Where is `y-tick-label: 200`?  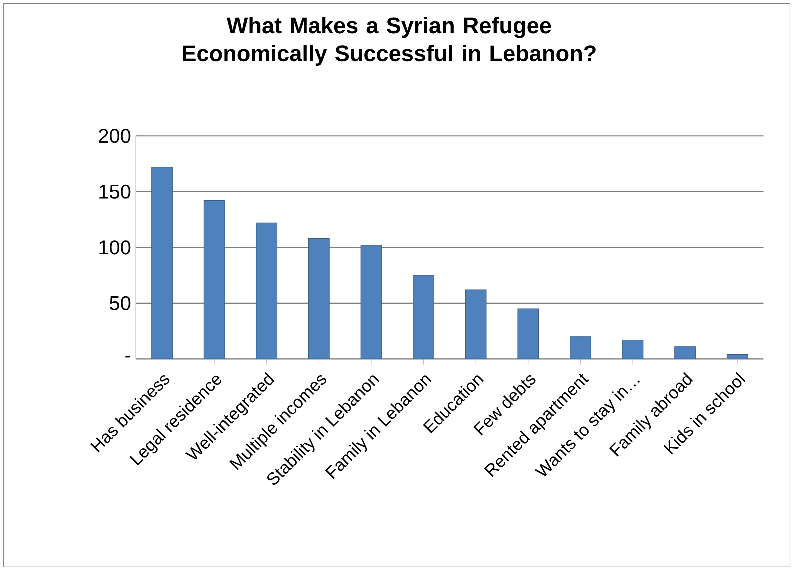 y-tick-label: 200 is located at coordinates (115, 136).